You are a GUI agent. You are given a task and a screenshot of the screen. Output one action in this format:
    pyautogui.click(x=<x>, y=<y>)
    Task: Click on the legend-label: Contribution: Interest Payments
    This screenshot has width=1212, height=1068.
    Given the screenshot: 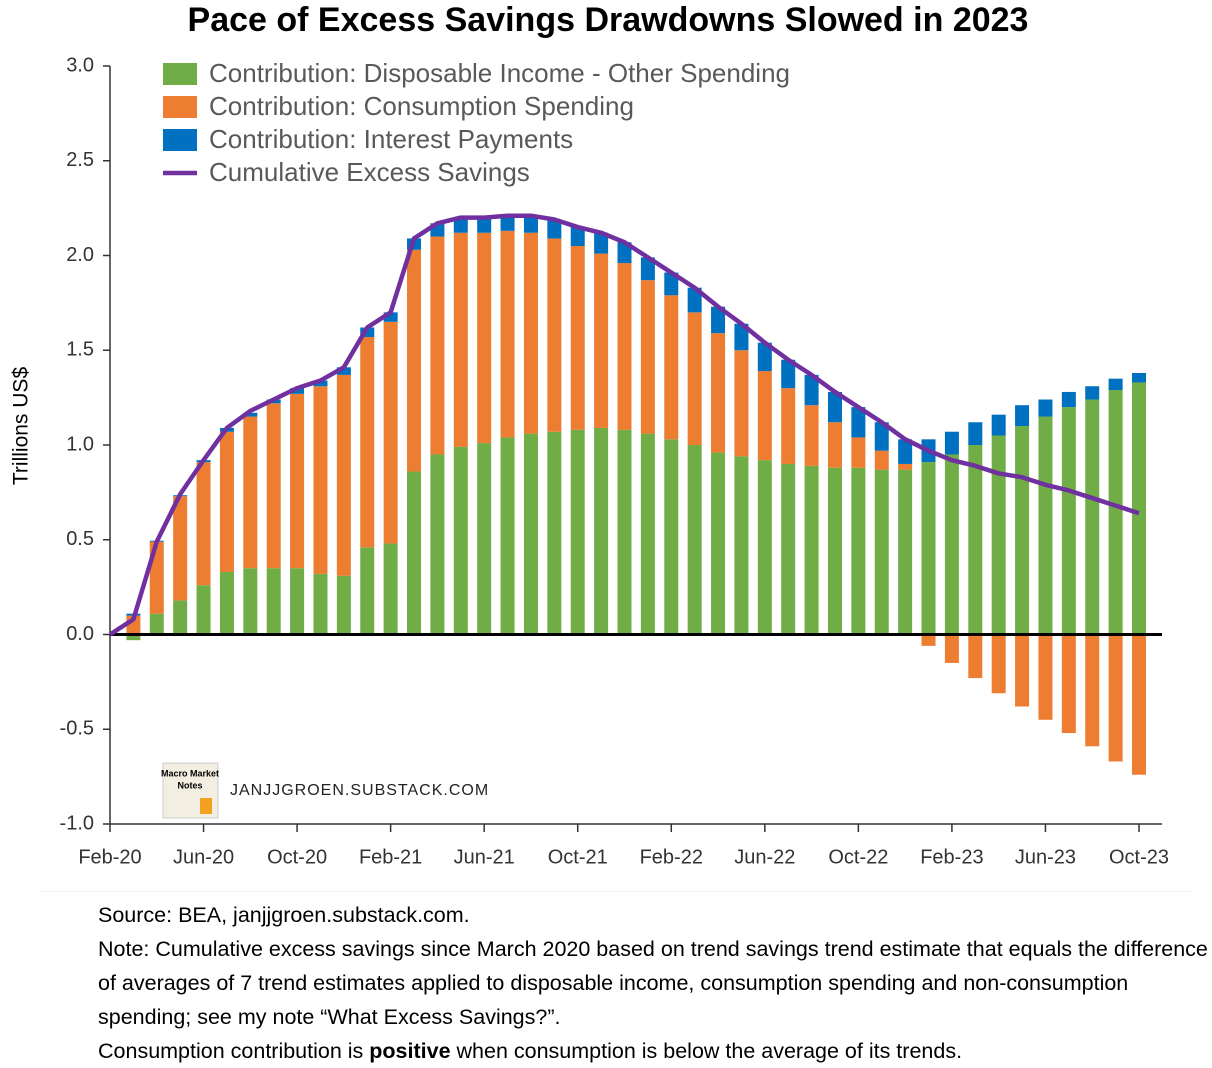 What is the action you would take?
    pyautogui.click(x=391, y=139)
    